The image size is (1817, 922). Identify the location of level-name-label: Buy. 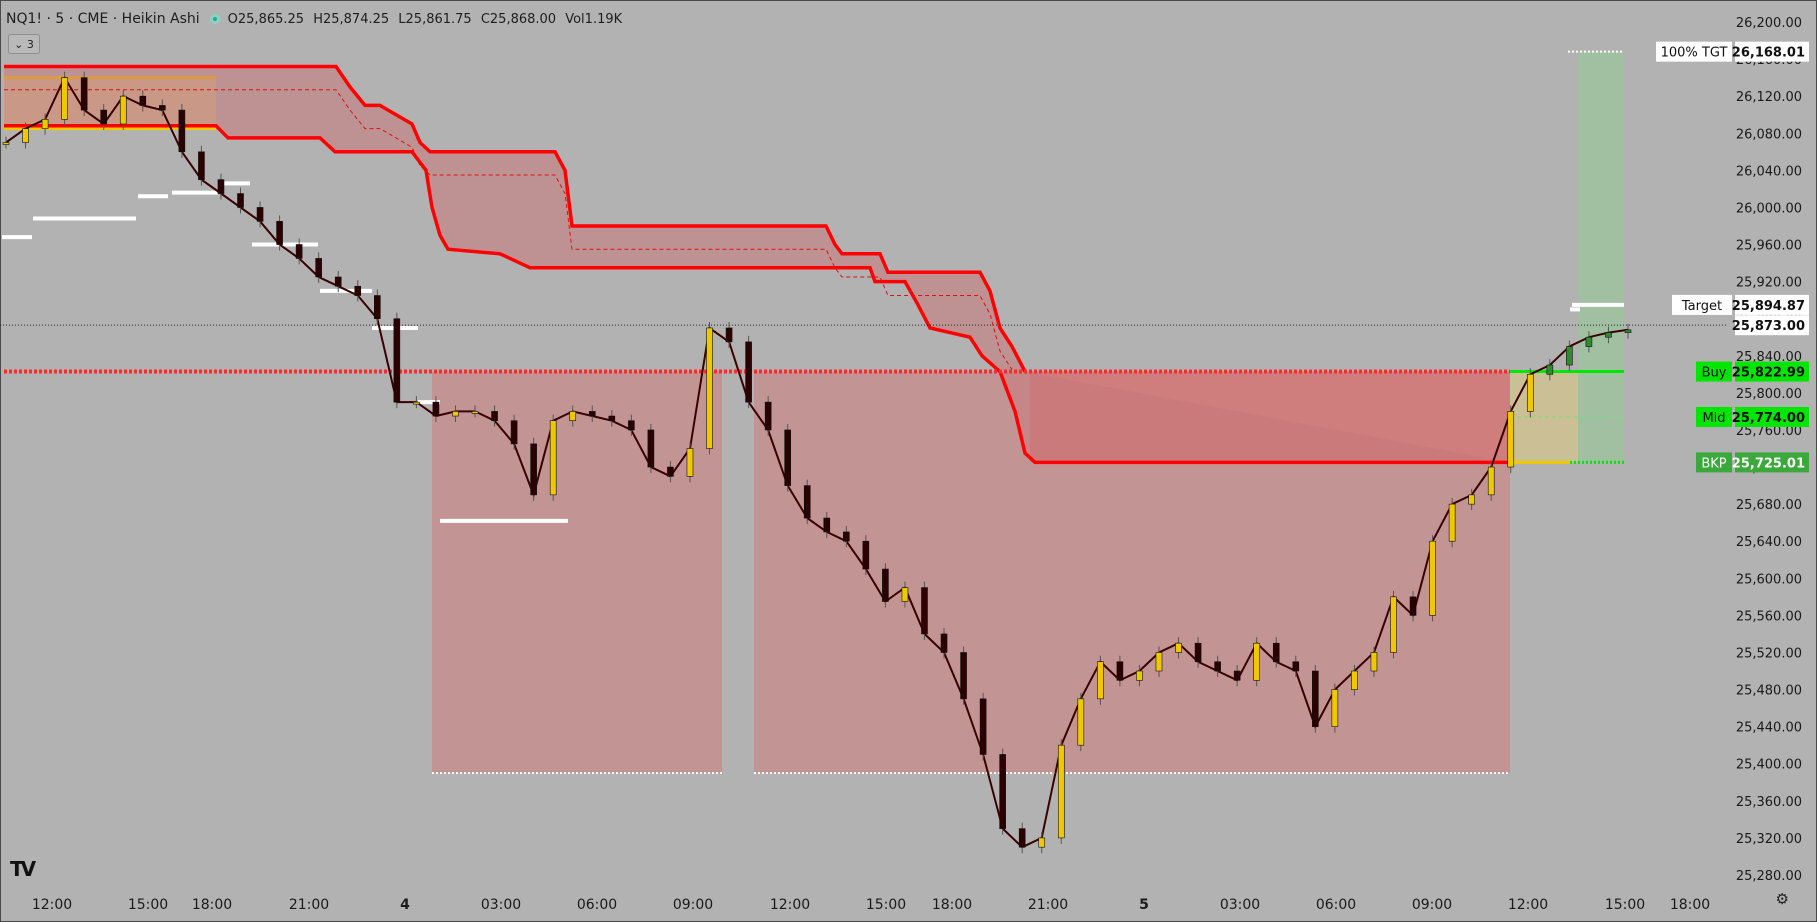
(1714, 373).